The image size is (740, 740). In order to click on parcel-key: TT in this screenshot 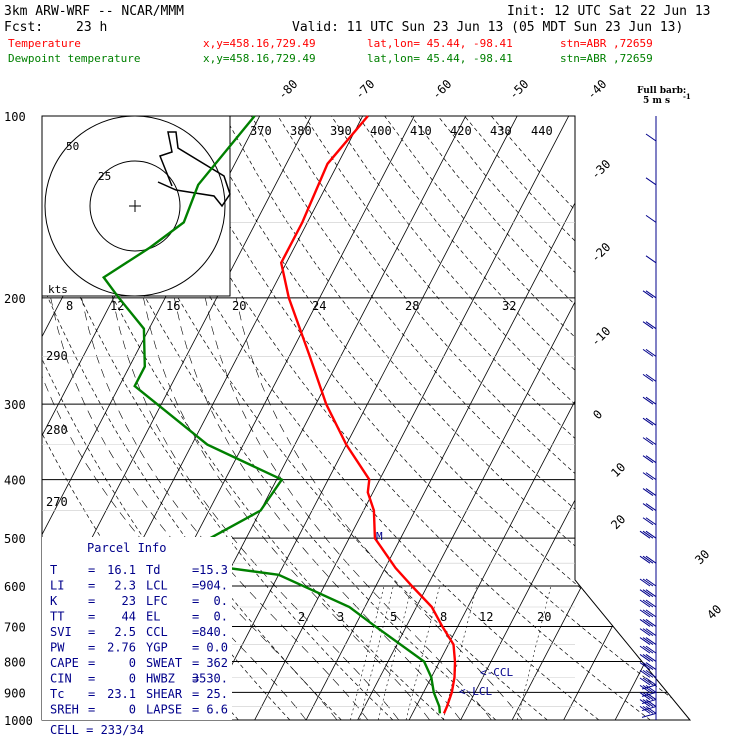, I will do `click(57, 617)`.